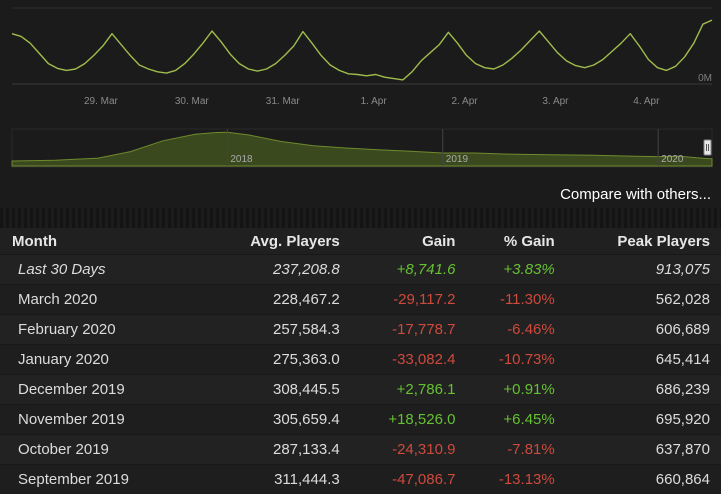  Describe the element at coordinates (646, 101) in the screenshot. I see `x-tick-label: 4. Apr` at that location.